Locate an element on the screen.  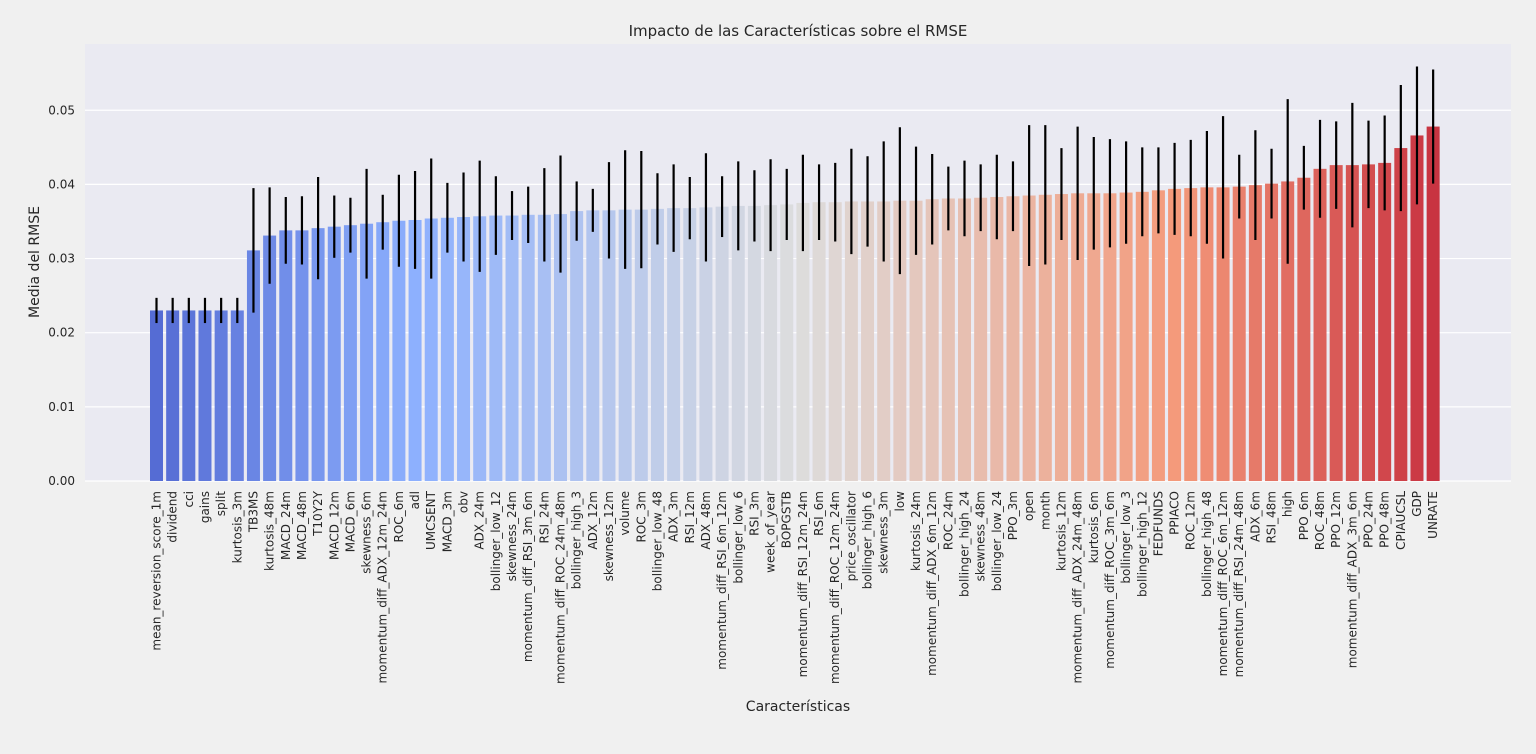
x-tick-label: adl is located at coordinates (415, 500).